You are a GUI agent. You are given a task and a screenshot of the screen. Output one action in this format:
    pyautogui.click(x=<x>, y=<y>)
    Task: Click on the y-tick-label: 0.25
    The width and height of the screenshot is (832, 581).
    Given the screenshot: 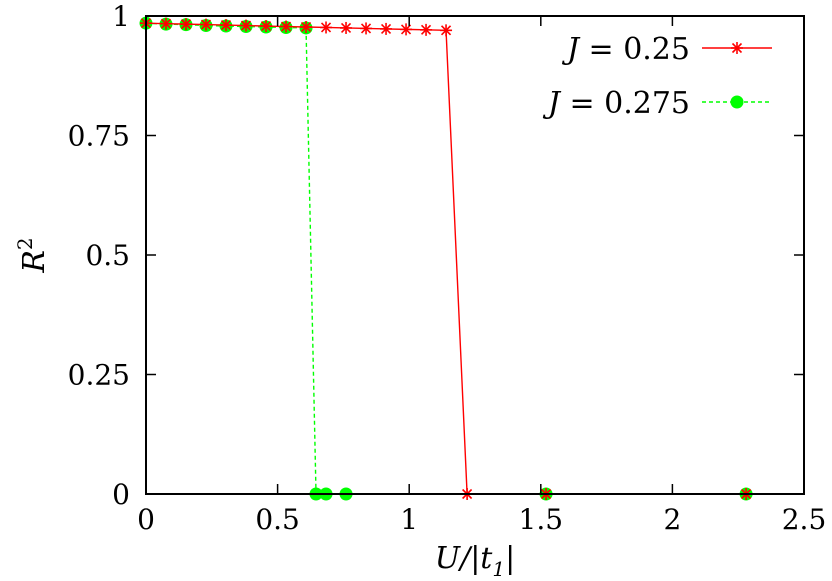 What is the action you would take?
    pyautogui.click(x=99, y=375)
    